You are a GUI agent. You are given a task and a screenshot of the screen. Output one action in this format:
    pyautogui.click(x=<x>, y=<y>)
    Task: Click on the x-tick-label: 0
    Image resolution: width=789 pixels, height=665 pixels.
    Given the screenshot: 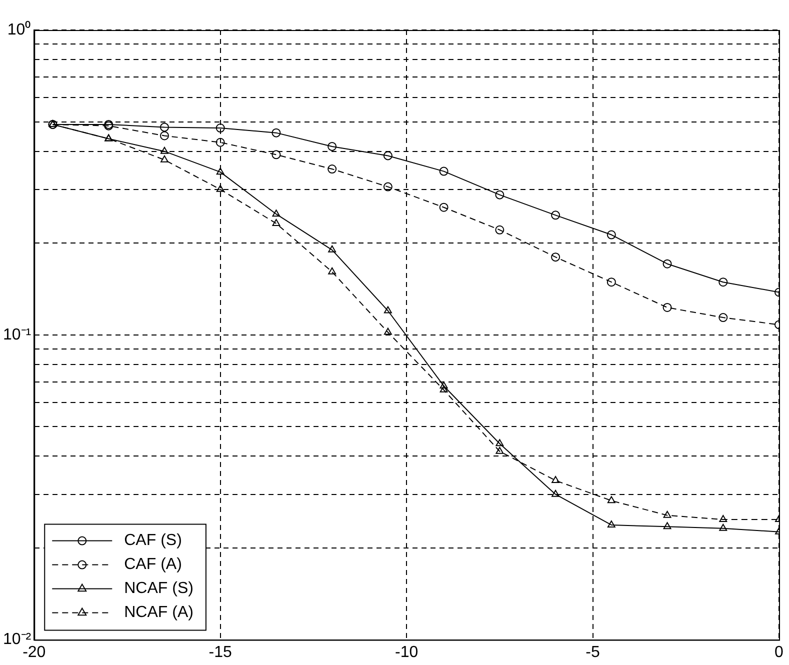 What is the action you would take?
    pyautogui.click(x=779, y=652)
    